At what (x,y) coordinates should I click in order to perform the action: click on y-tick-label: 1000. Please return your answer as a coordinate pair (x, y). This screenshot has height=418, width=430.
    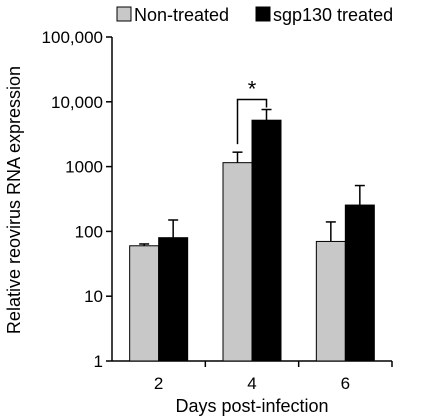
    Looking at the image, I should click on (84, 167).